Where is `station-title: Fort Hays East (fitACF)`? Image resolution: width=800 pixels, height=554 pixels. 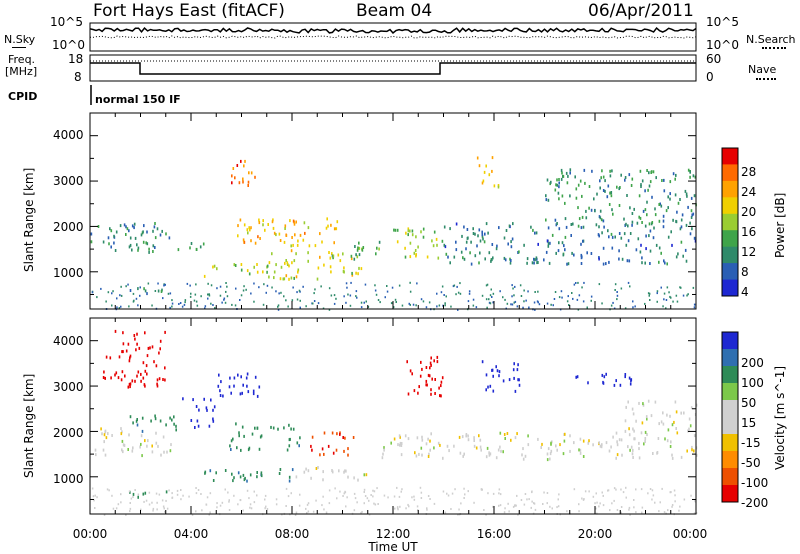 station-title: Fort Hays East (fitACF) is located at coordinates (189, 11).